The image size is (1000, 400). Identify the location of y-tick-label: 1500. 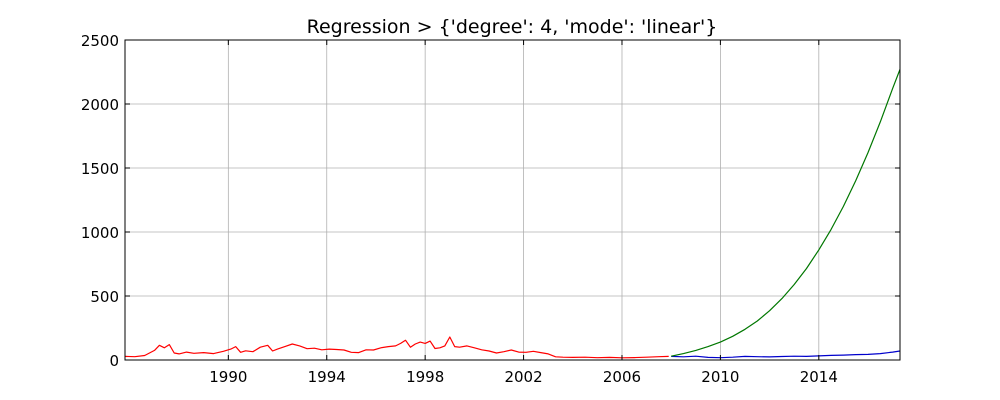
(100, 169).